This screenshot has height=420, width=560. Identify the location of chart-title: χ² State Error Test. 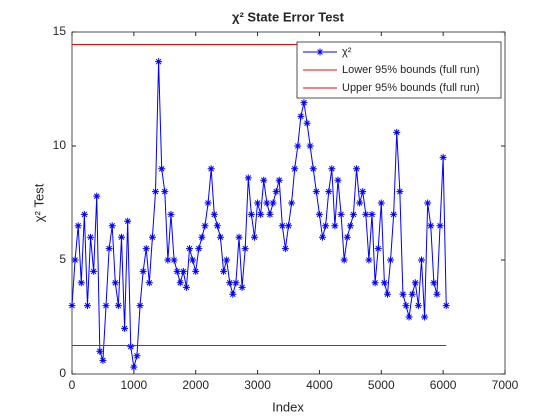
(288, 16).